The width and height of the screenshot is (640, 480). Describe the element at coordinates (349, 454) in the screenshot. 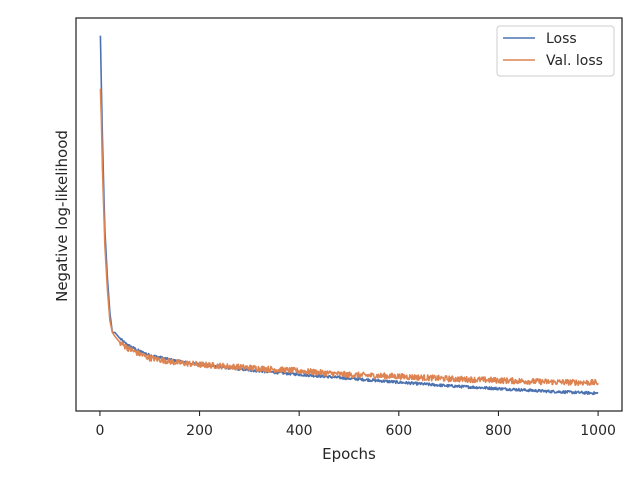

I see `x-axis-label: Epochs` at that location.